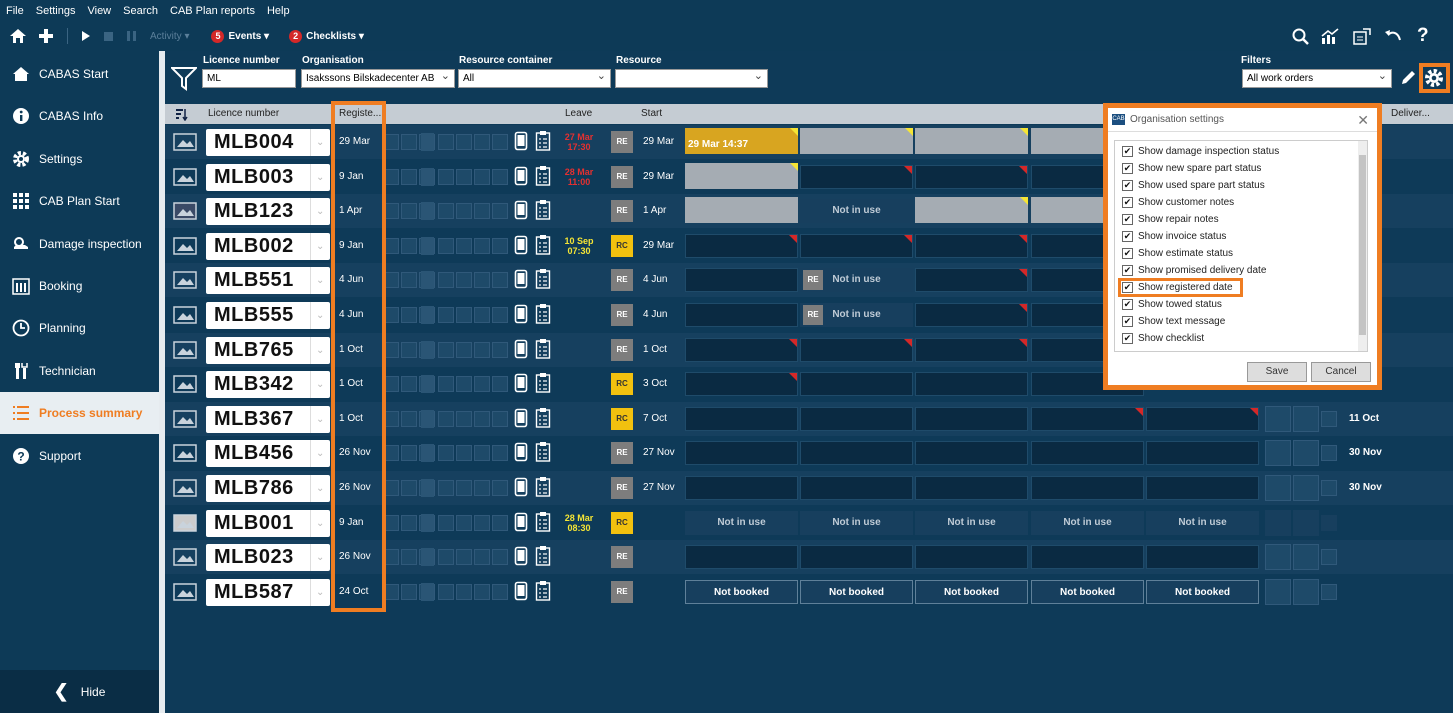 Image resolution: width=1453 pixels, height=713 pixels. I want to click on sidebar-item-process-summary: Process summary, so click(79, 413).